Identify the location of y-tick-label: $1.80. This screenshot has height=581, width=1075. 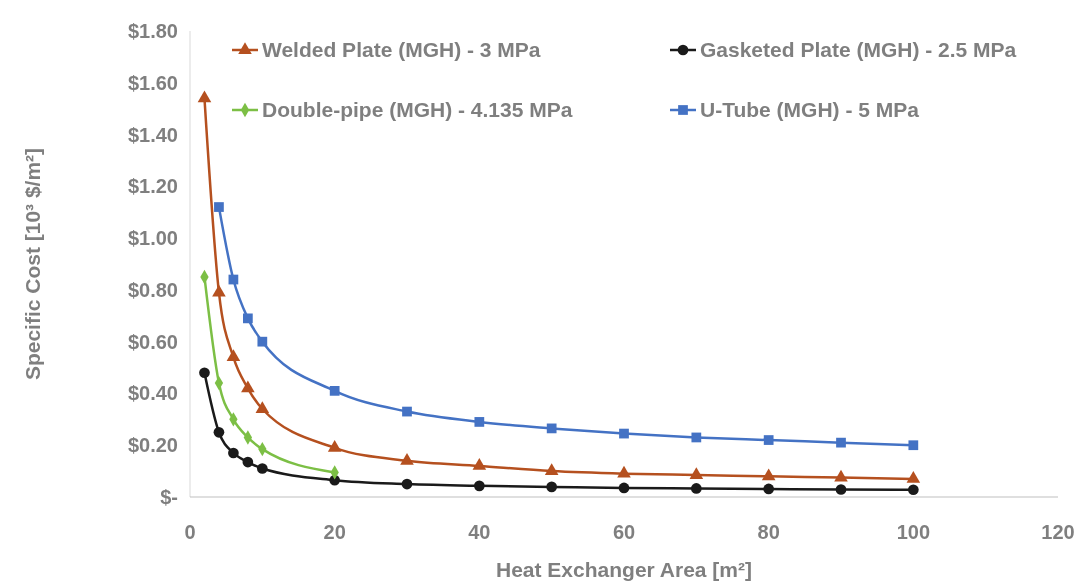
(152, 31).